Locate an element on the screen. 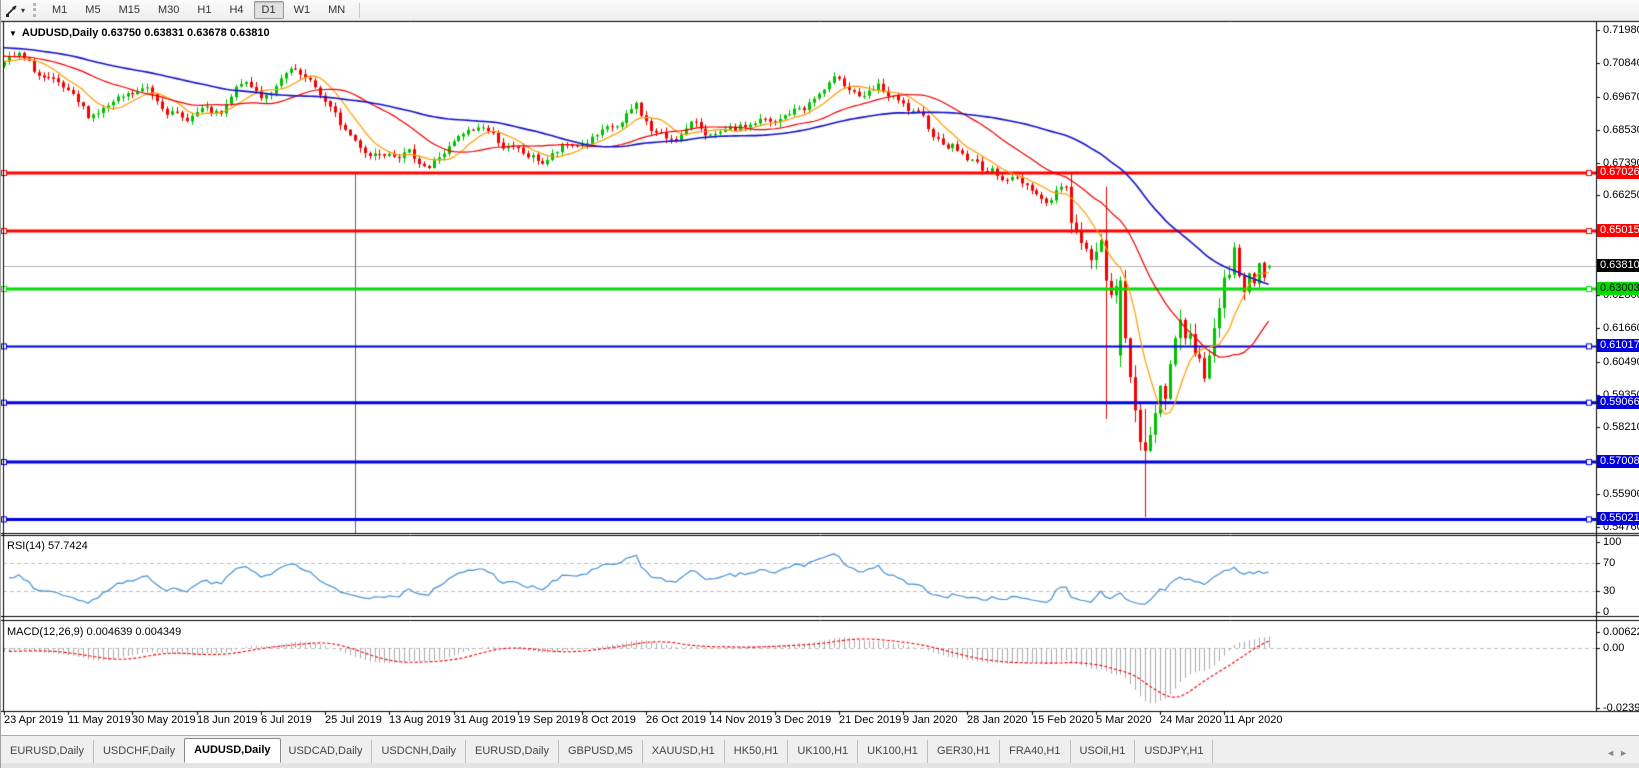  chart-tab-7: XAUUSD,H1 is located at coordinates (684, 751).